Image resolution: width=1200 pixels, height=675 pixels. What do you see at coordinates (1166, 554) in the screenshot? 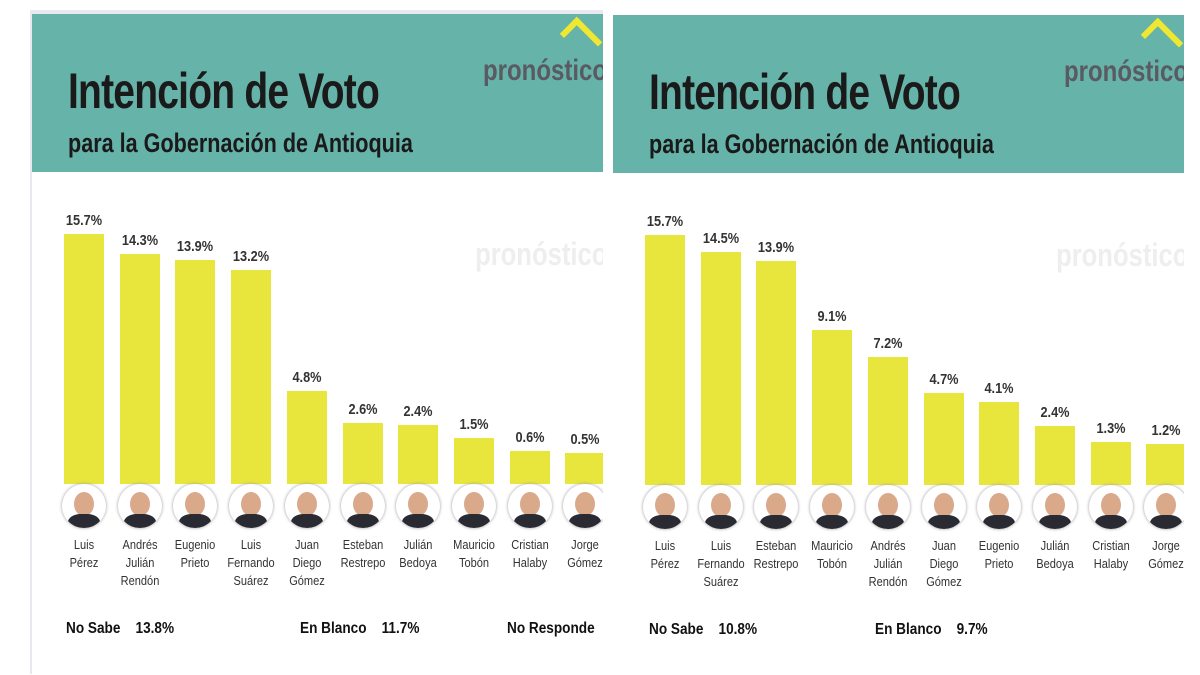
I see `category-label: Jorge Gómez` at bounding box center [1166, 554].